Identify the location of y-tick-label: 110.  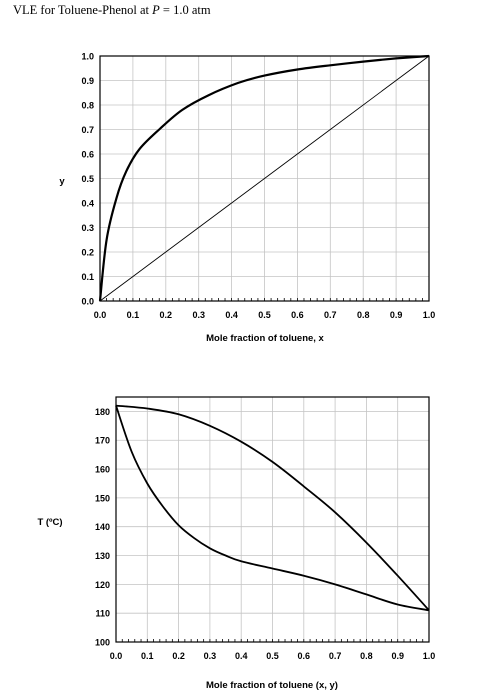
(102, 614).